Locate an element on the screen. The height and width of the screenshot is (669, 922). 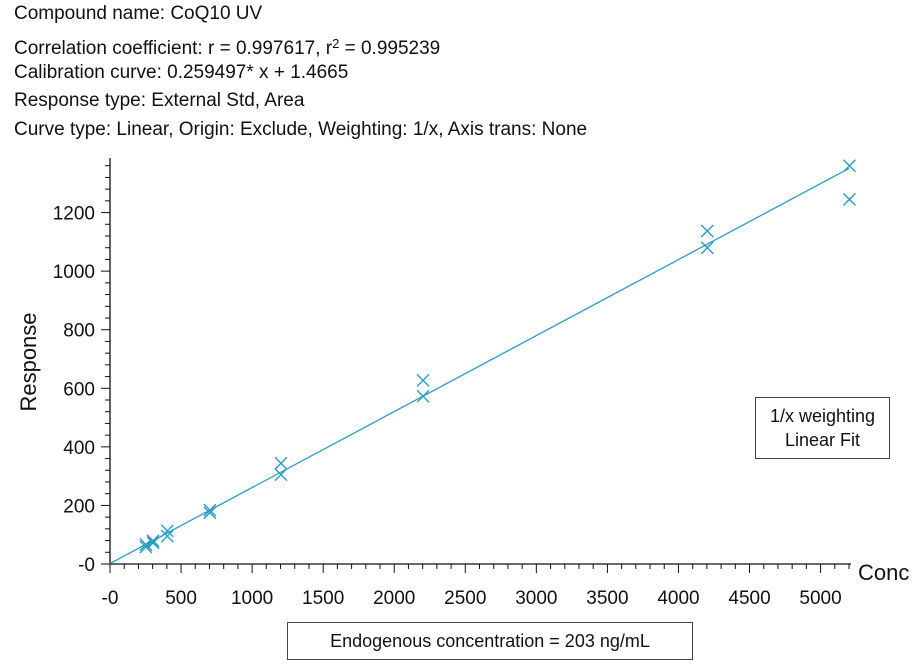
x-tick-label: 1000 is located at coordinates (252, 598).